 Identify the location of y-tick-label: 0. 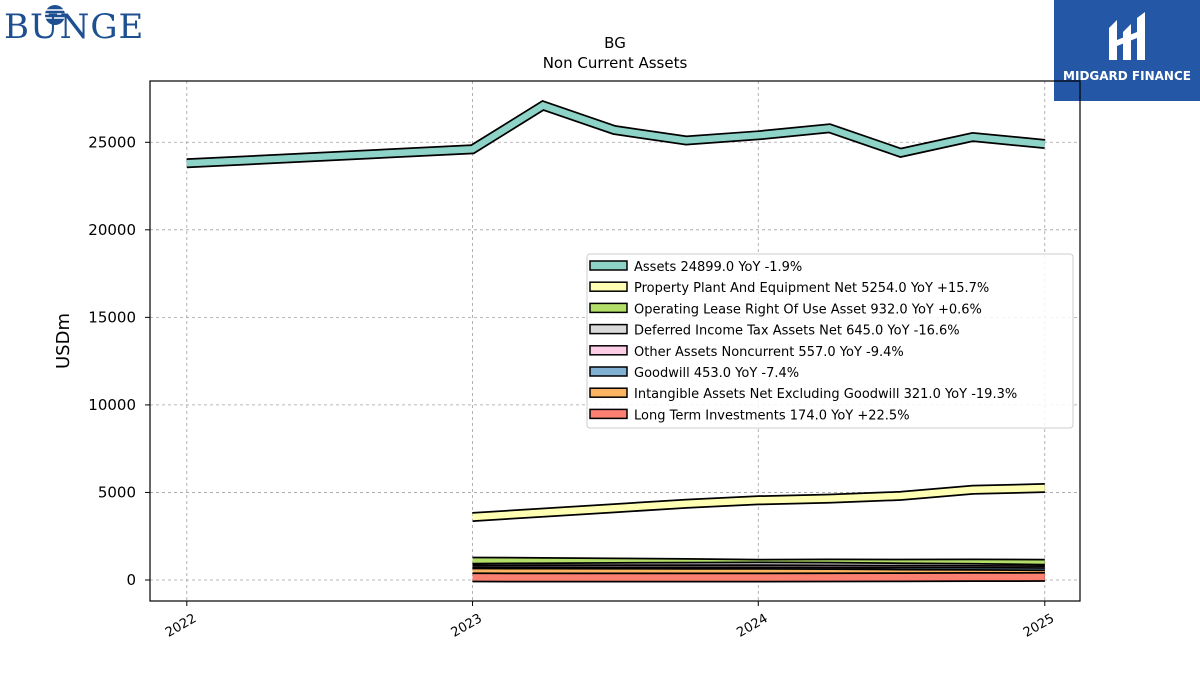
(131, 580).